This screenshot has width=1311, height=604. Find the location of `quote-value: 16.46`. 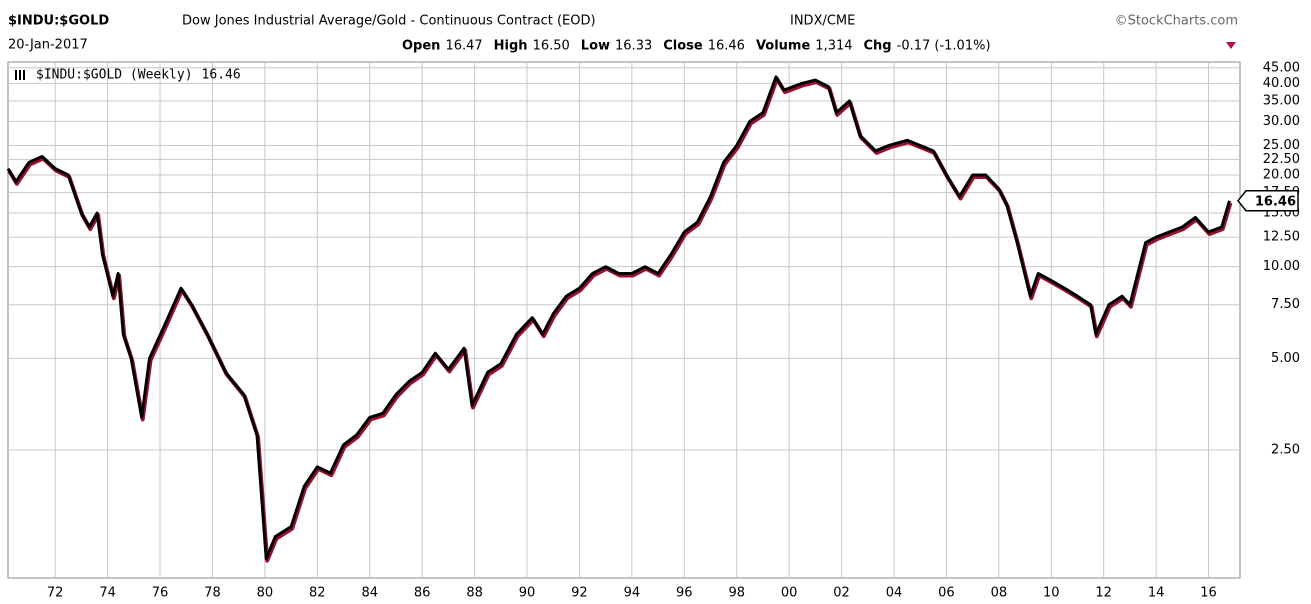

quote-value: 16.46 is located at coordinates (726, 46).